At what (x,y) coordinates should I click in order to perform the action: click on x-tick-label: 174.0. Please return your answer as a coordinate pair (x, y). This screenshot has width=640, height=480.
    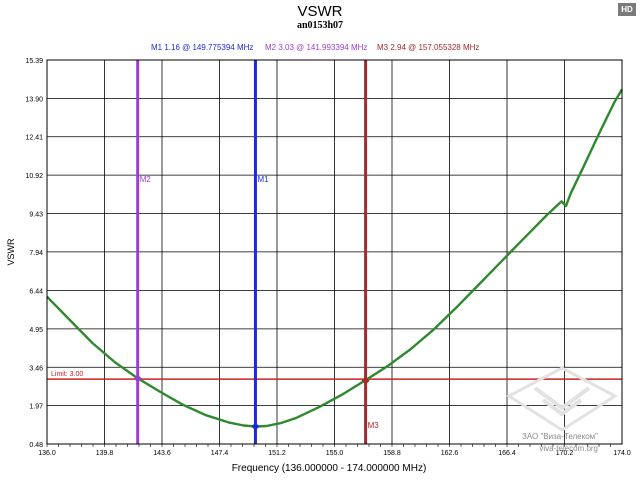
    Looking at the image, I should click on (622, 453).